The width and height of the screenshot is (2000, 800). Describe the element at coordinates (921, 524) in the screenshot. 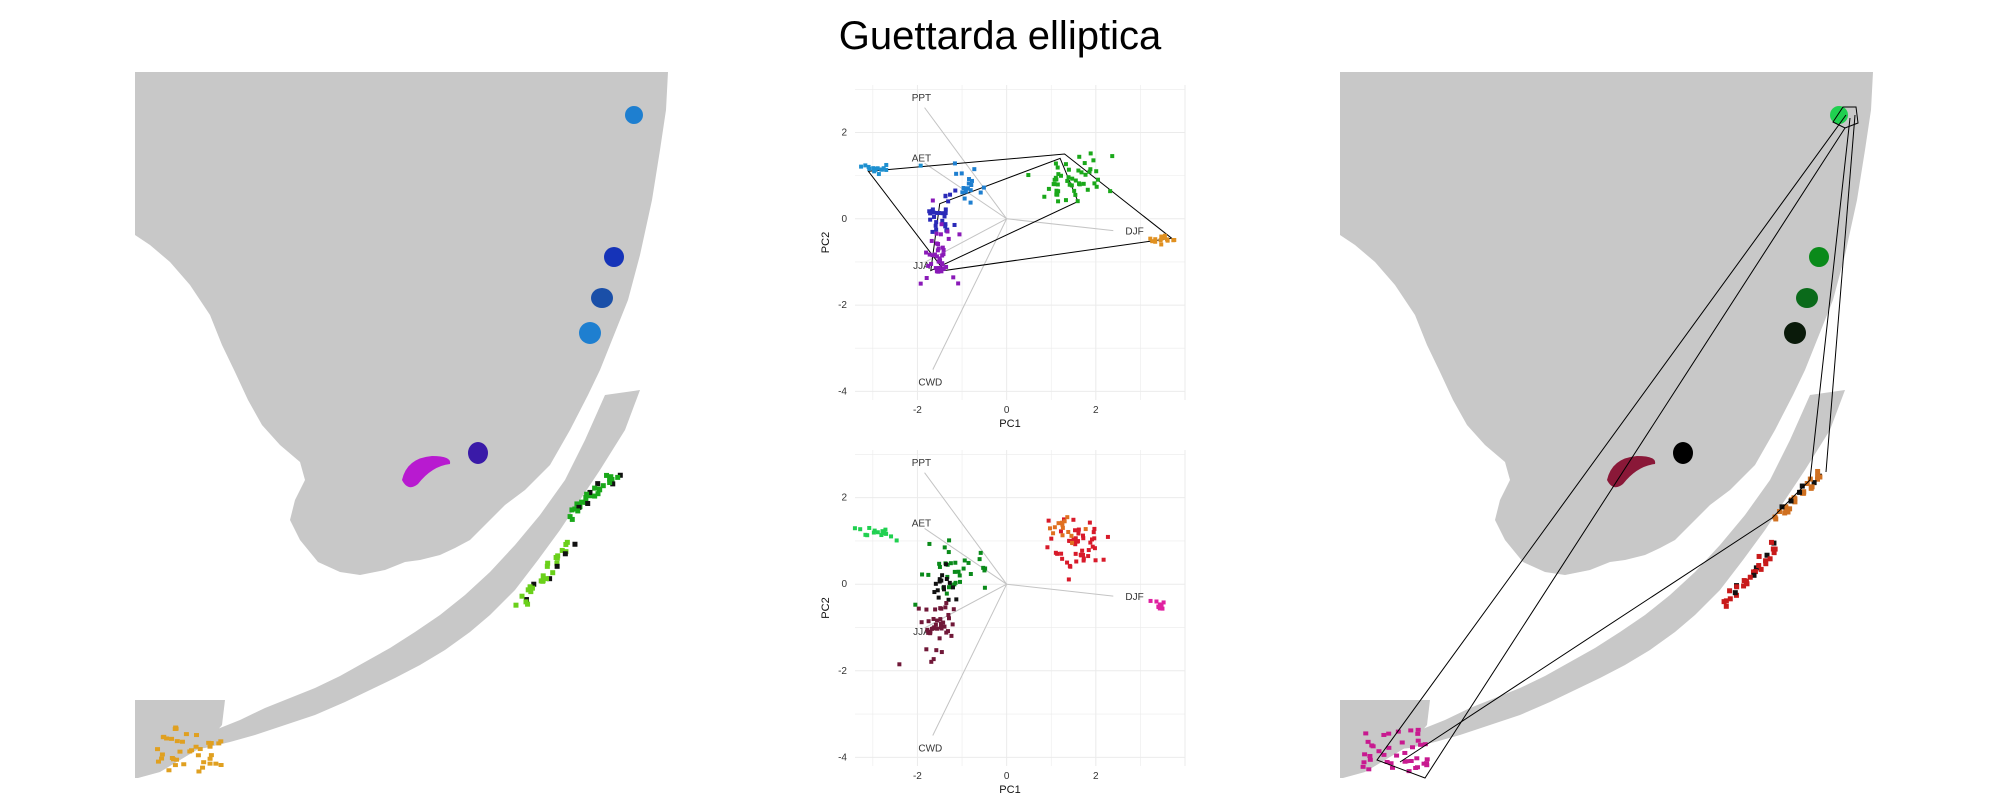

I see `loading-label: AET` at that location.